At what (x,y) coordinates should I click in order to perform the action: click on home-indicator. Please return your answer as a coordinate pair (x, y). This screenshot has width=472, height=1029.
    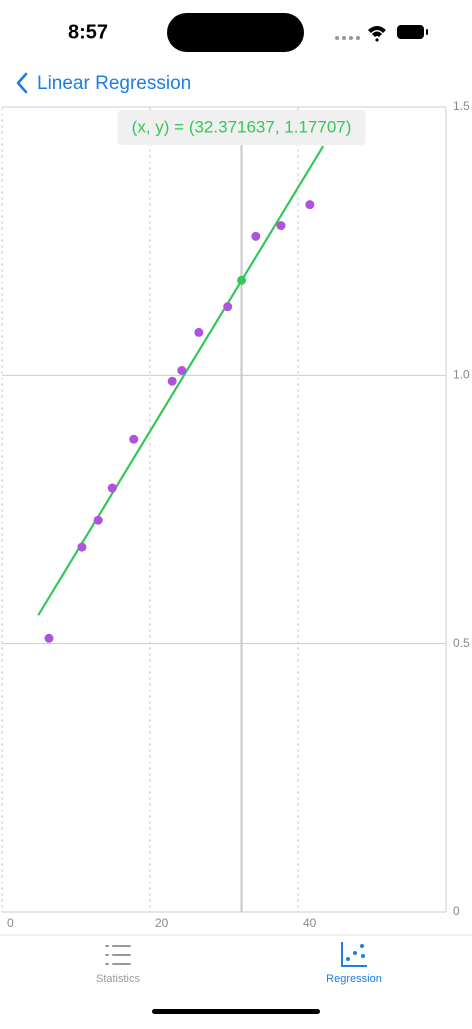
    Looking at the image, I should click on (236, 1011).